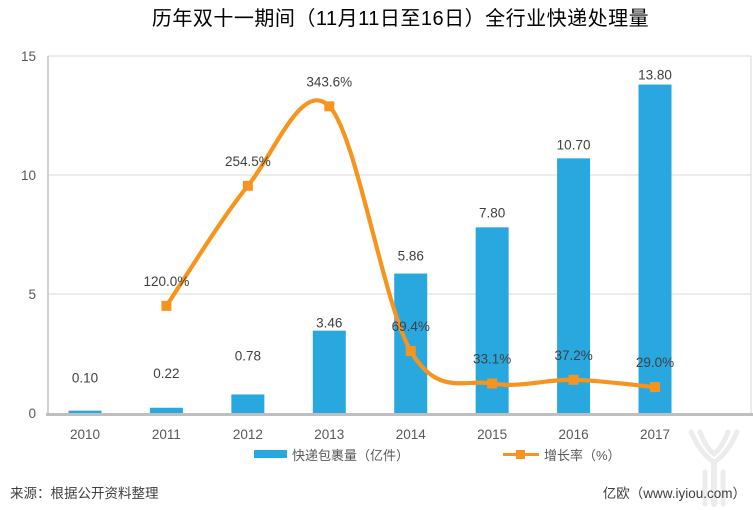  What do you see at coordinates (329, 81) in the screenshot?
I see `line-label-2013: 343.6%` at bounding box center [329, 81].